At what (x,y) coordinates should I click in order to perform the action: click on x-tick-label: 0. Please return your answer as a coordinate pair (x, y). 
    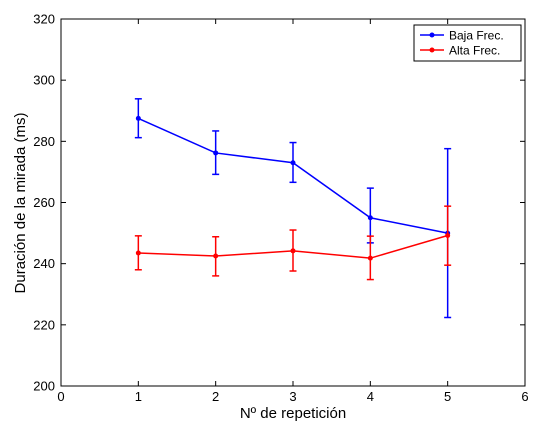
    Looking at the image, I should click on (60, 396).